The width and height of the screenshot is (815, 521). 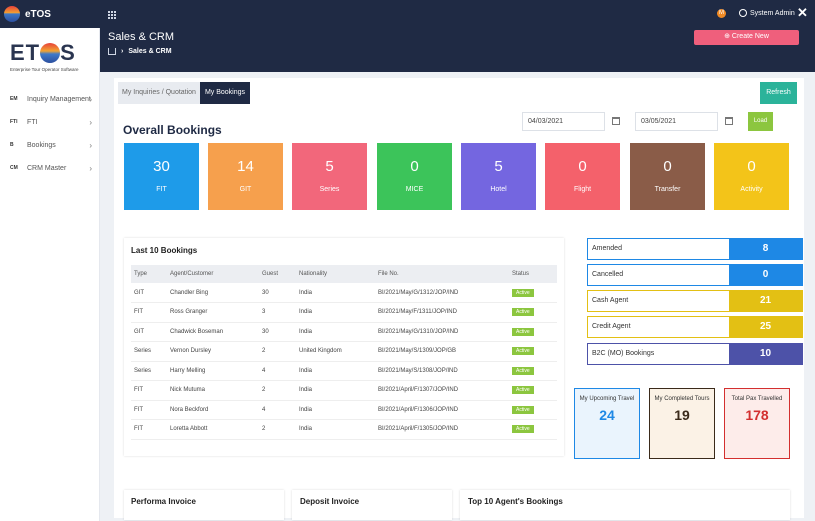 I want to click on sidebar-item-label: Inquiry Management, so click(x=59, y=99).